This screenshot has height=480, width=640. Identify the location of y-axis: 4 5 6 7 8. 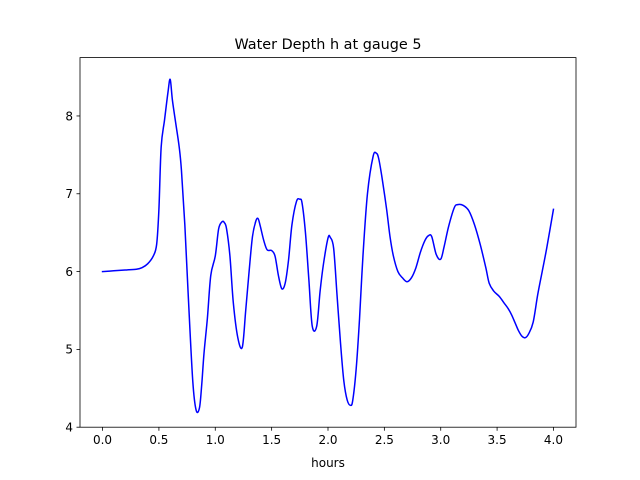
(72, 272).